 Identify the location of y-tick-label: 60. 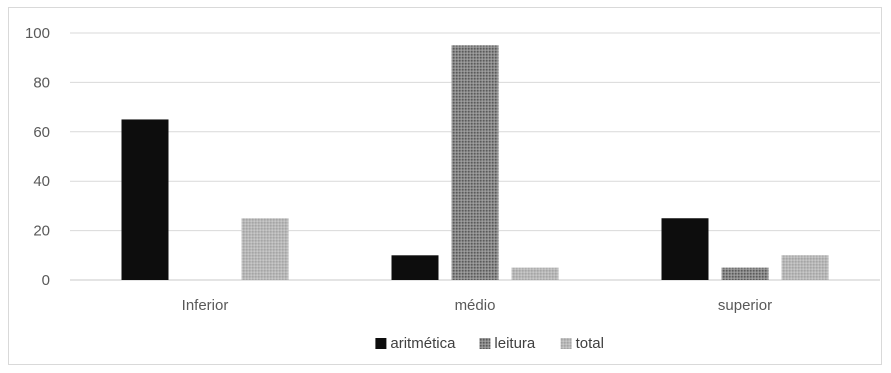
(41, 132).